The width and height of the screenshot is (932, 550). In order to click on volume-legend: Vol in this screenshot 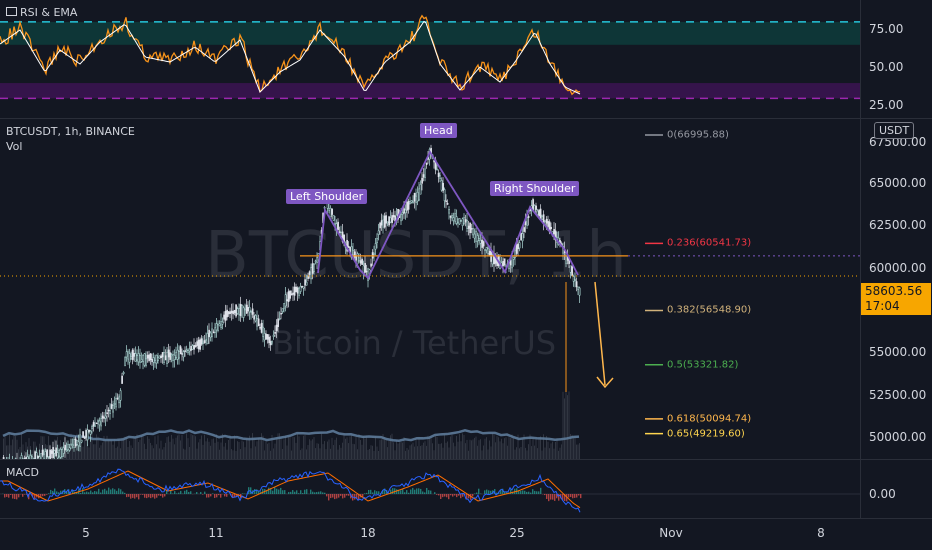, I will do `click(14, 146)`.